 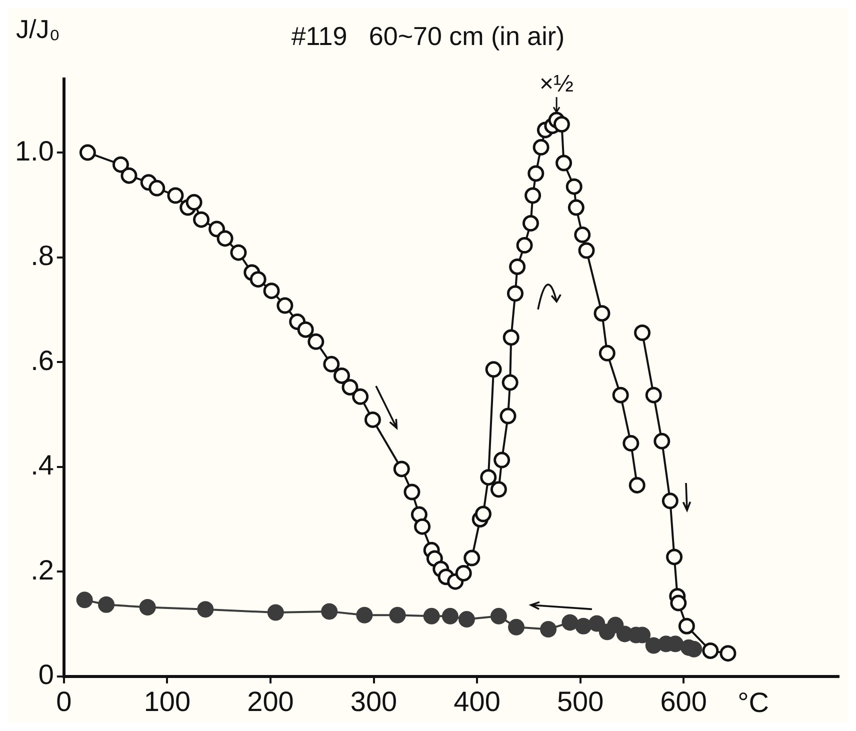 I want to click on x-tick-label: 500, so click(x=580, y=701).